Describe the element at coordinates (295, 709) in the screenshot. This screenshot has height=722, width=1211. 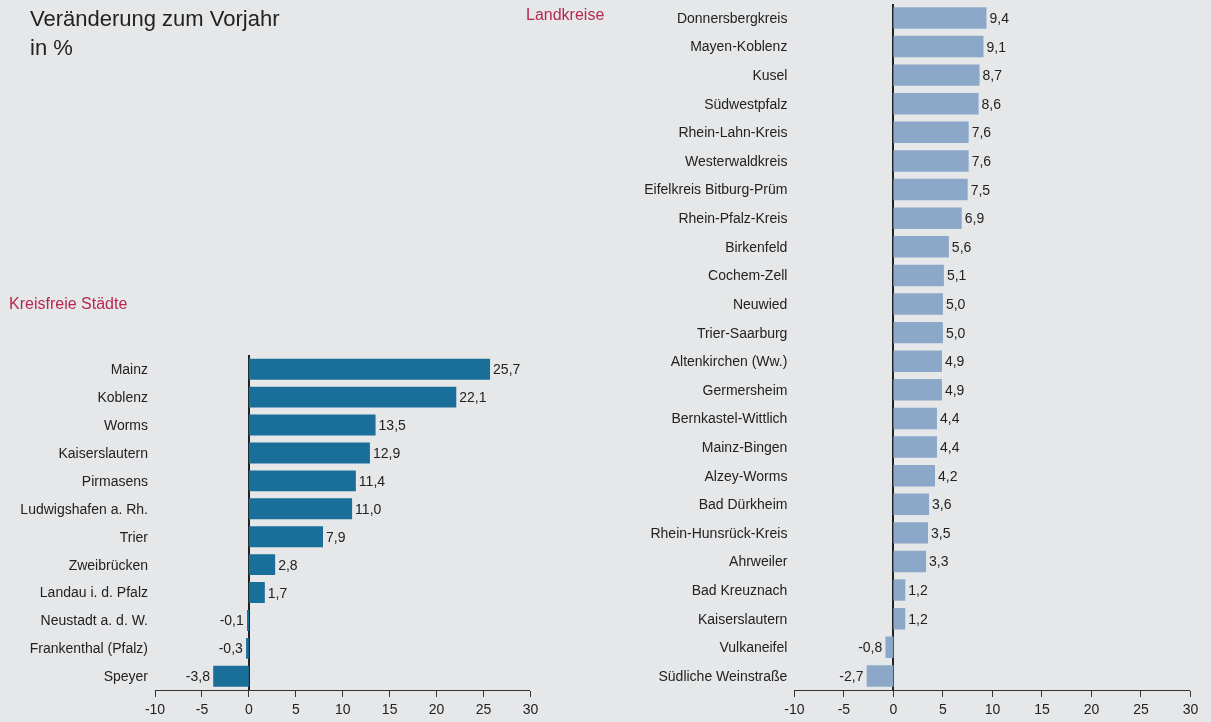
I see `x-tick-label: 5` at that location.